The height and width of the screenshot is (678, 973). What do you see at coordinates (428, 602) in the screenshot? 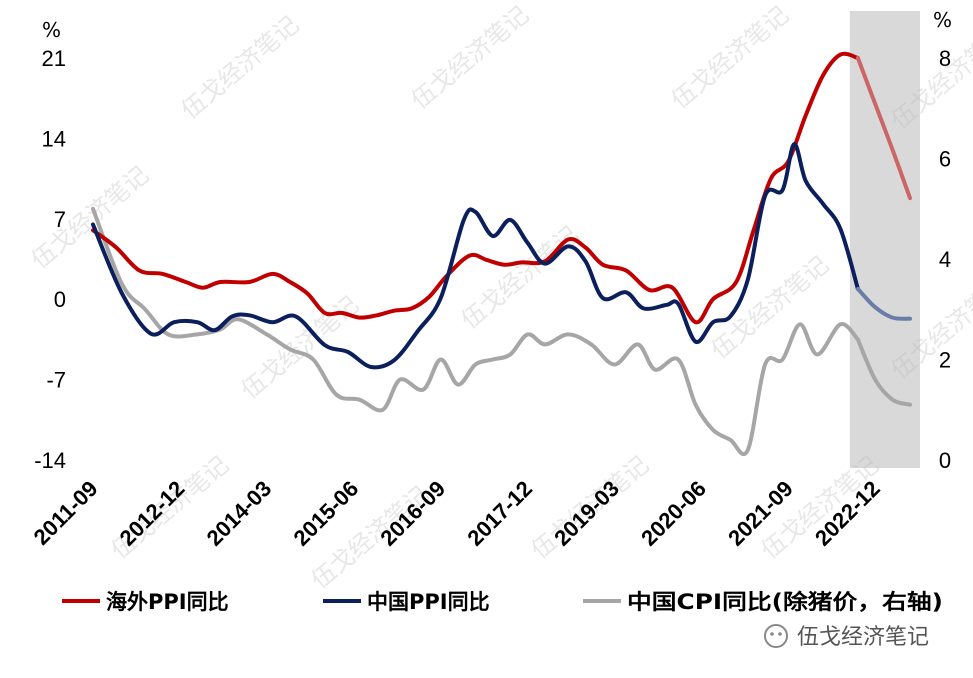
I see `legend-label-china-ppi: 中国PPI同比` at bounding box center [428, 602].